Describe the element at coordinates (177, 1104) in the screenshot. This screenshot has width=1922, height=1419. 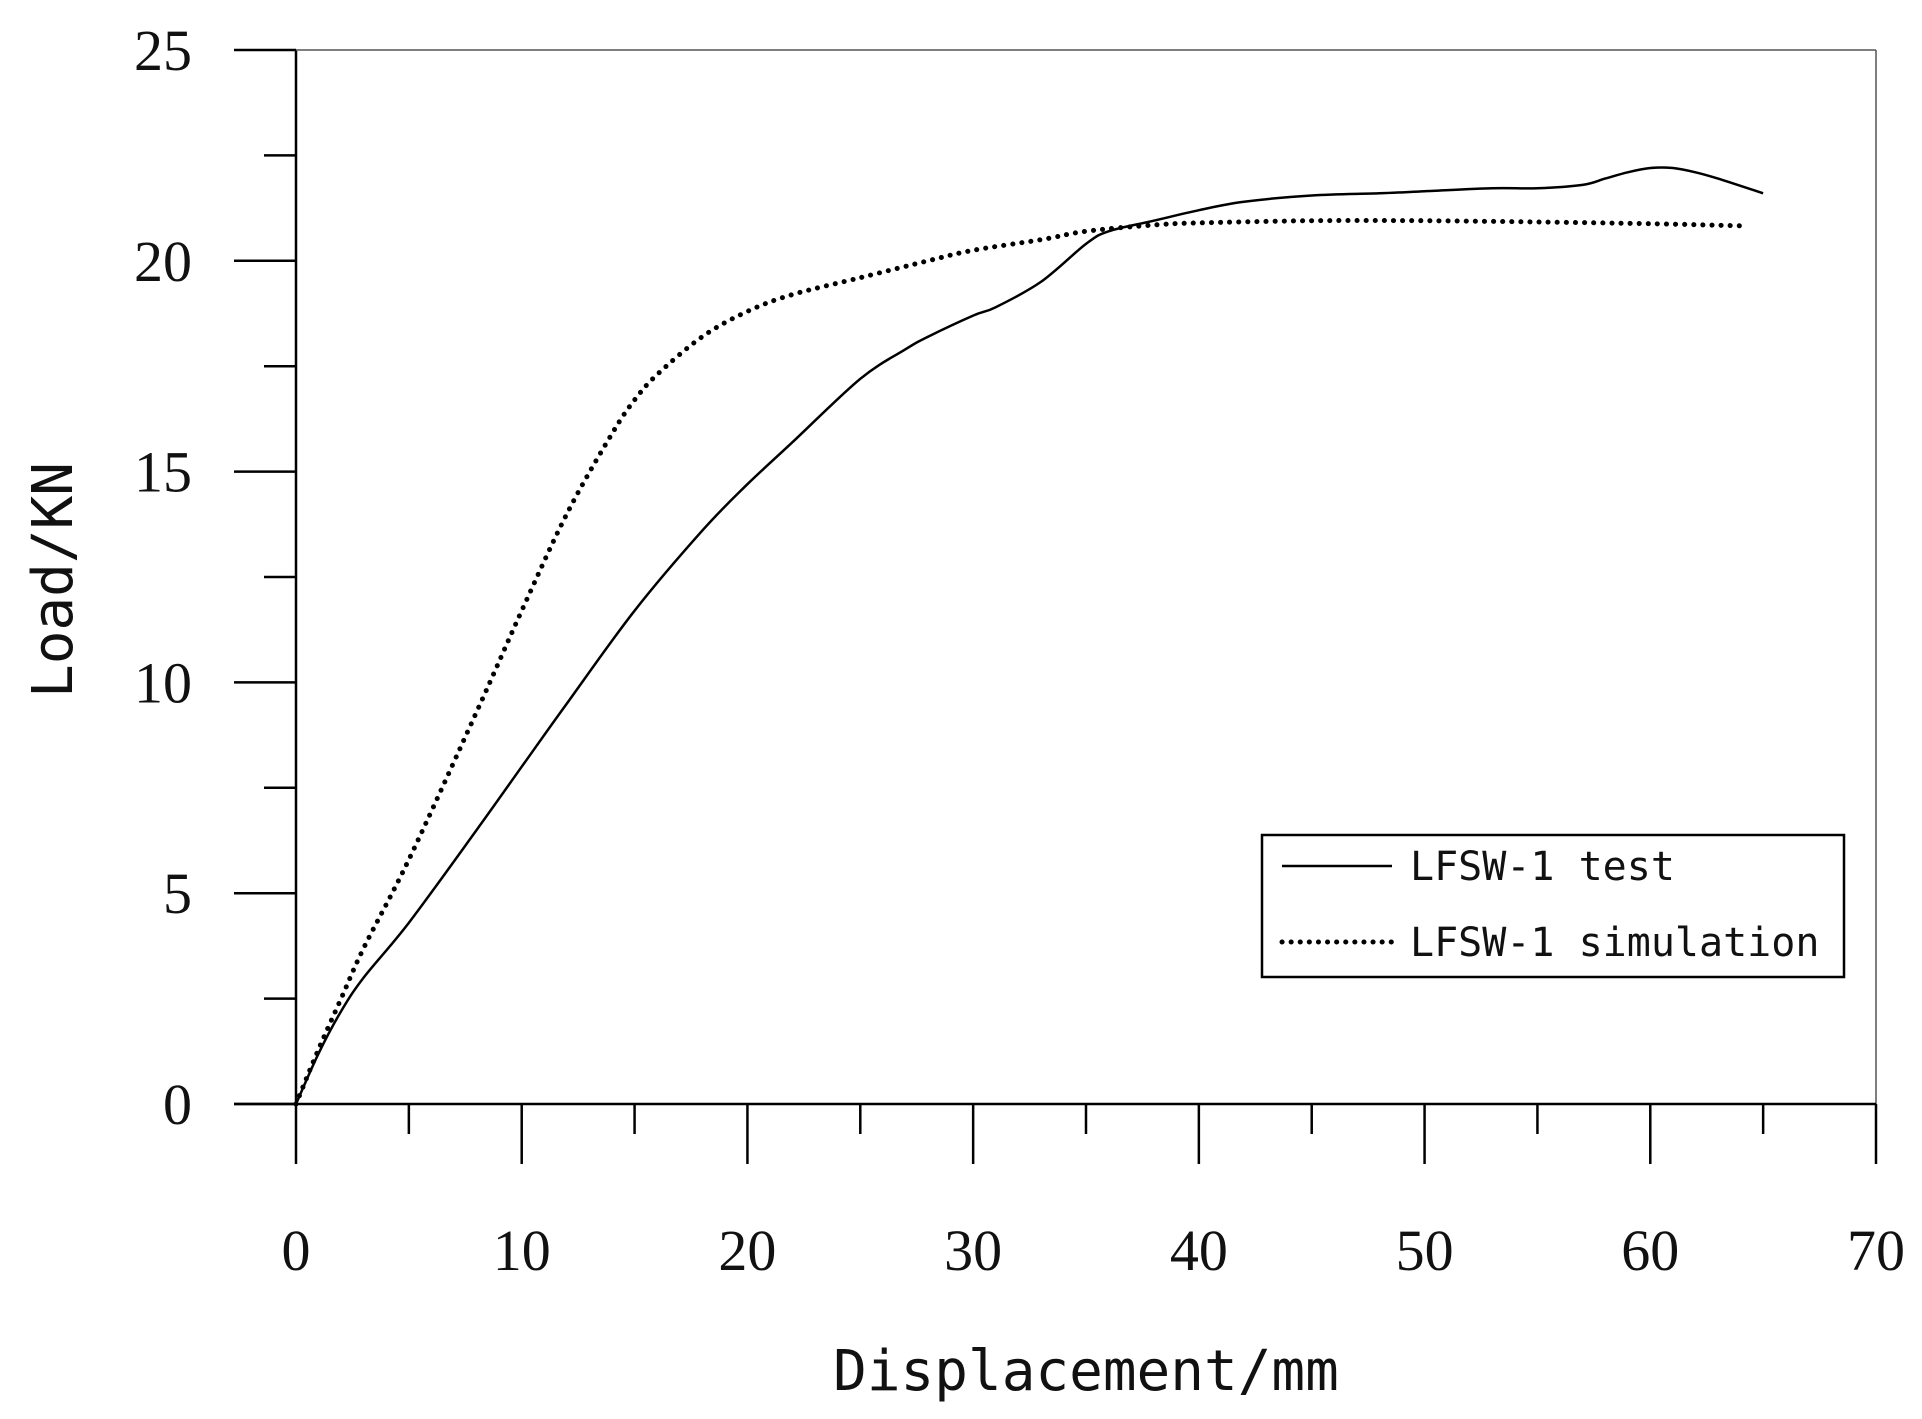
I see `y-tick-label: 0` at that location.